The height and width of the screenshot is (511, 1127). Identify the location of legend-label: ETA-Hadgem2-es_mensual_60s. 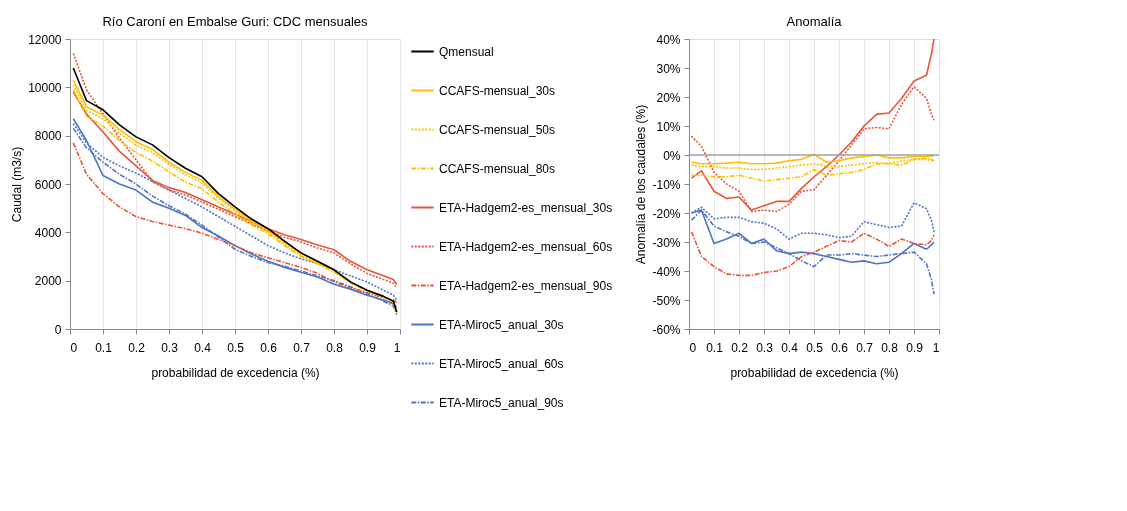
(526, 246).